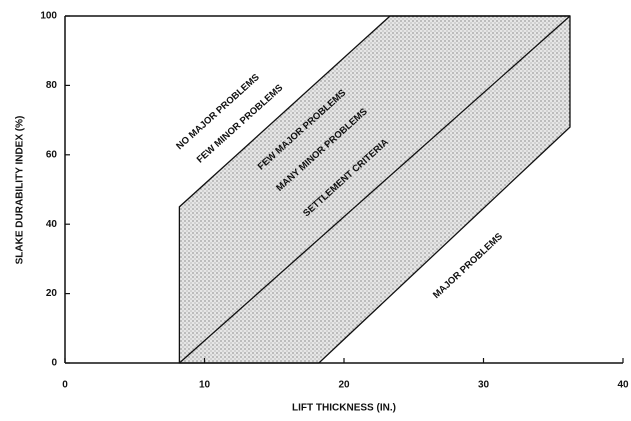 Image resolution: width=631 pixels, height=421 pixels. I want to click on x-axis-label: LIFT THICKNESS (IN.), so click(344, 408).